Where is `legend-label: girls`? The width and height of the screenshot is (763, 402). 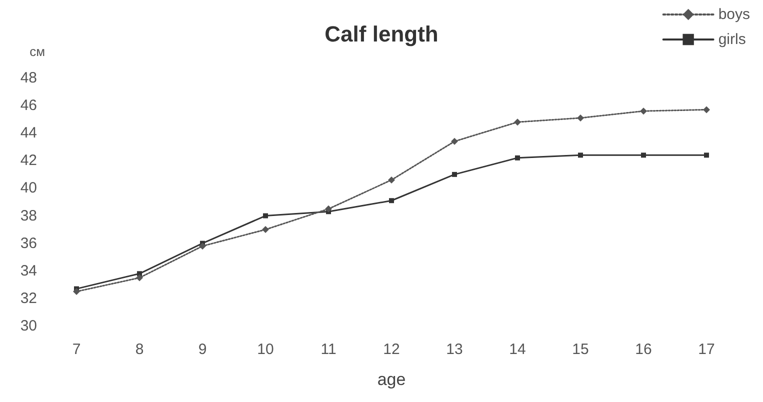
legend-label: girls is located at coordinates (732, 39).